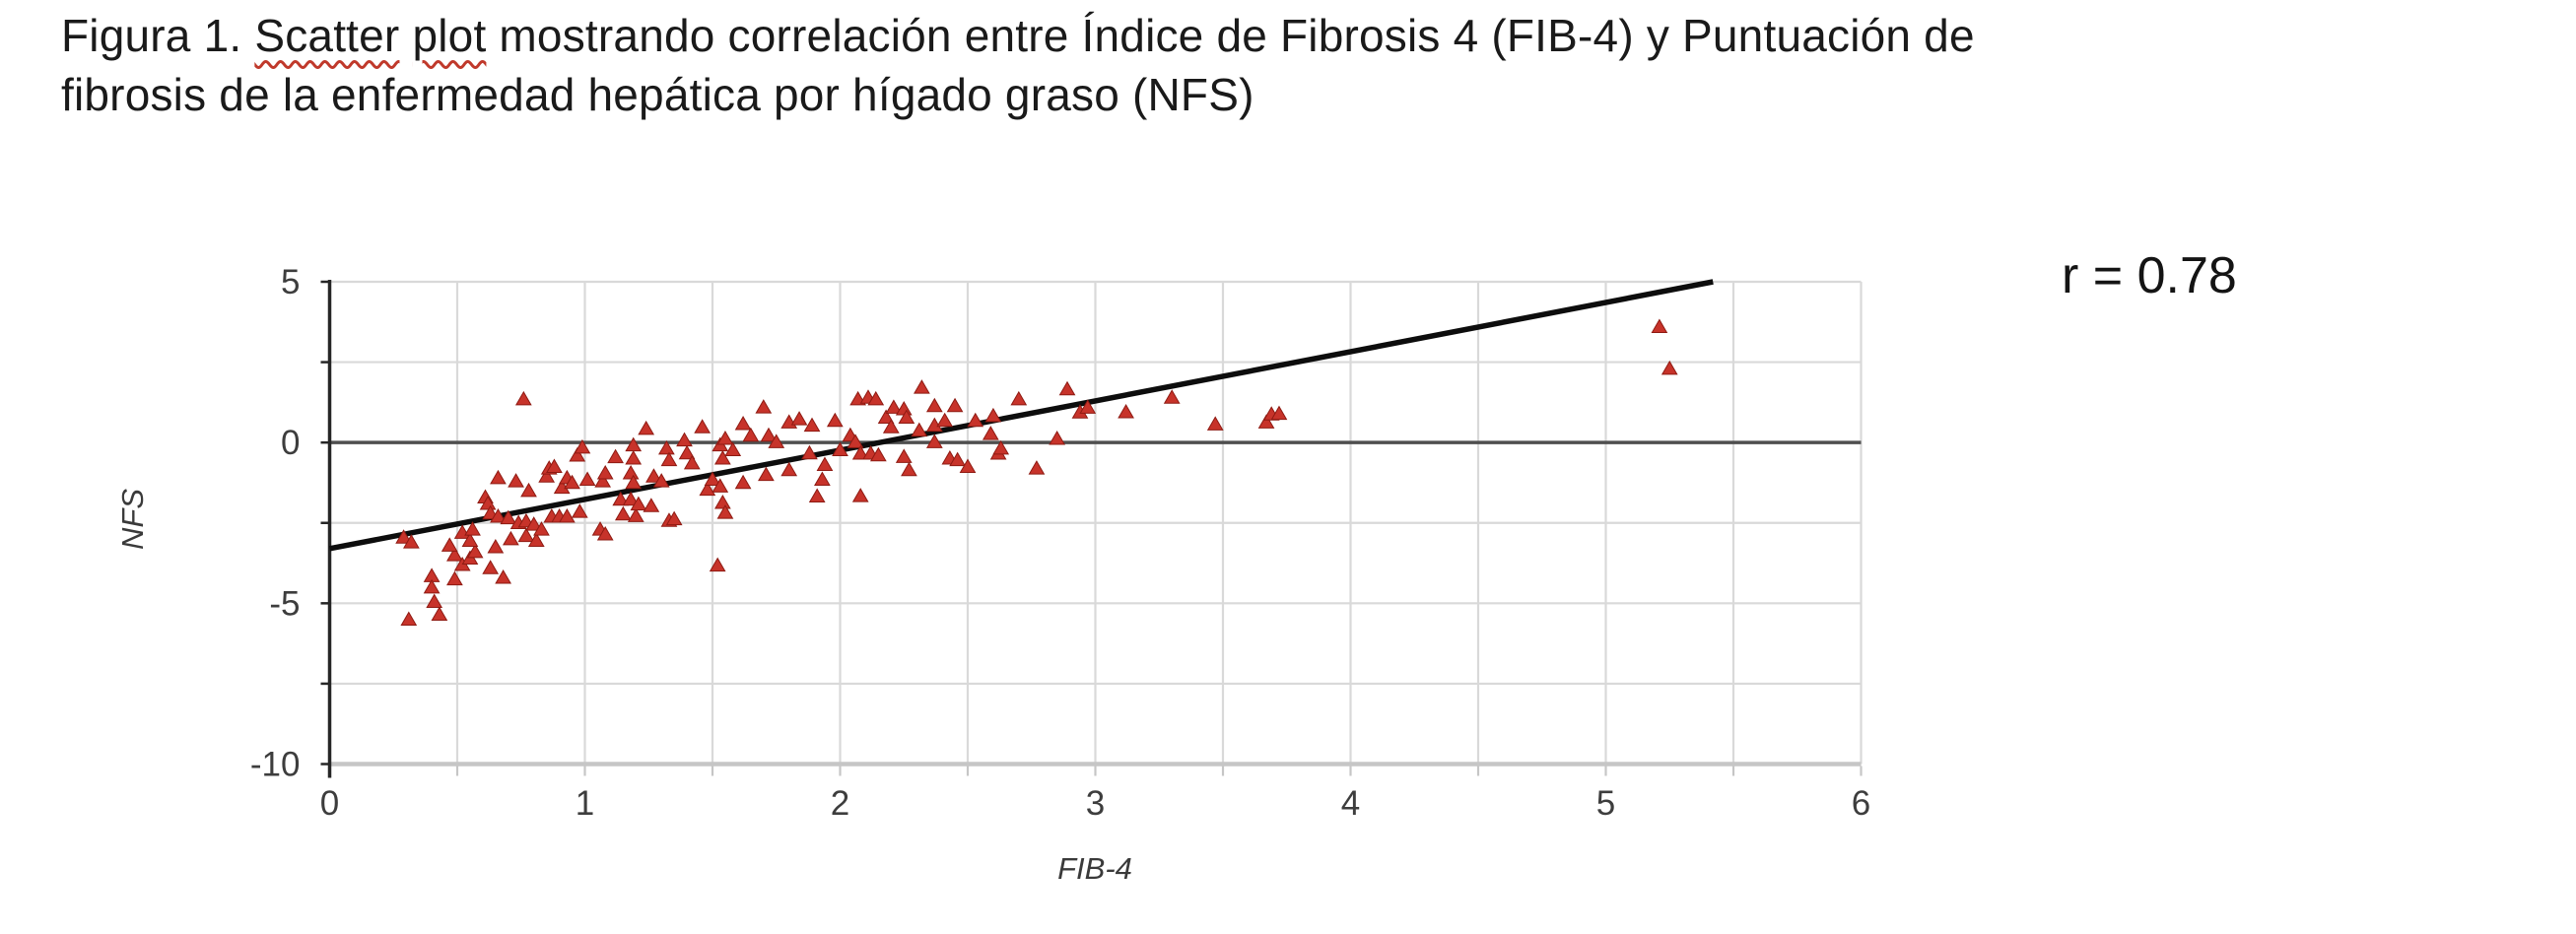 The height and width of the screenshot is (934, 2576). I want to click on x-axis-title: FIB-4, so click(1094, 868).